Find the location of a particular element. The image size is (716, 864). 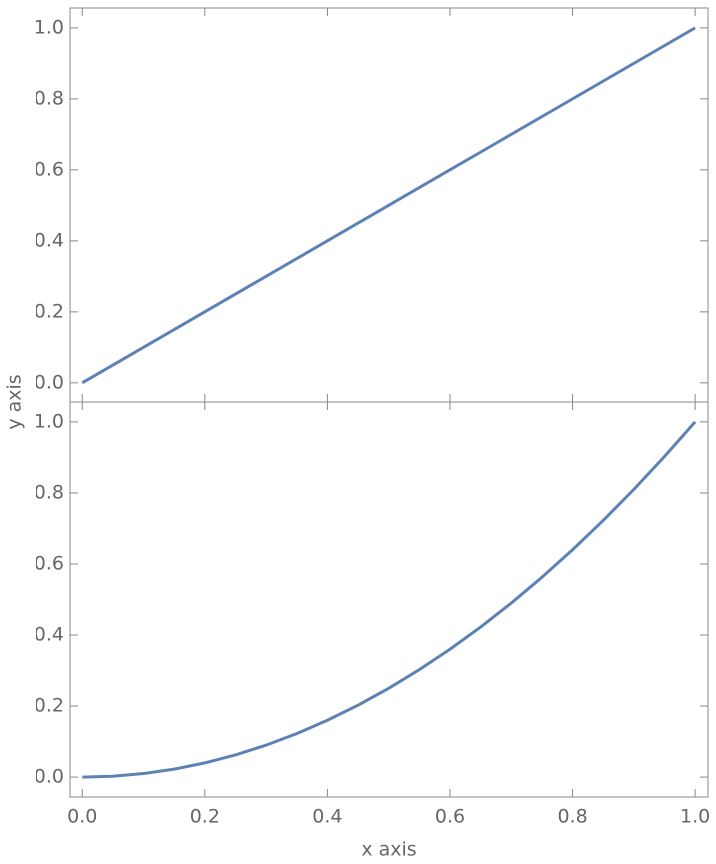

y-axis-label: y axis is located at coordinates (15, 401).